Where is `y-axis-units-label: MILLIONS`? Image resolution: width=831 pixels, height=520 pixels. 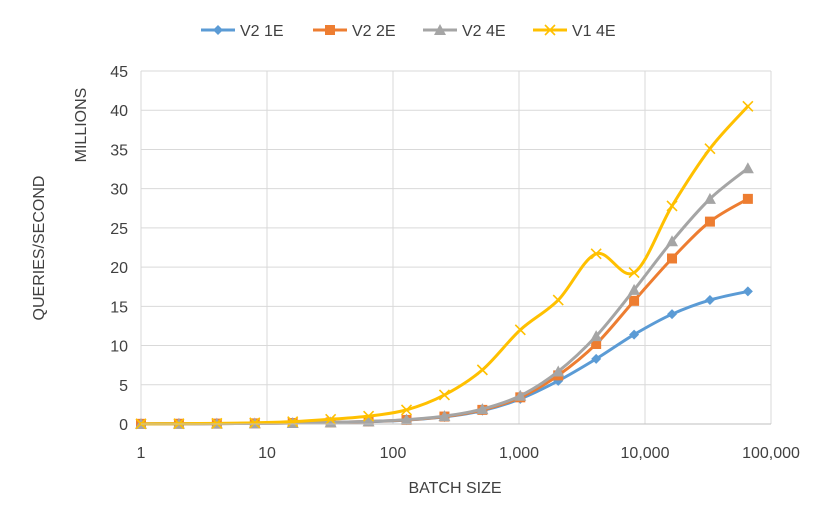 y-axis-units-label: MILLIONS is located at coordinates (81, 125).